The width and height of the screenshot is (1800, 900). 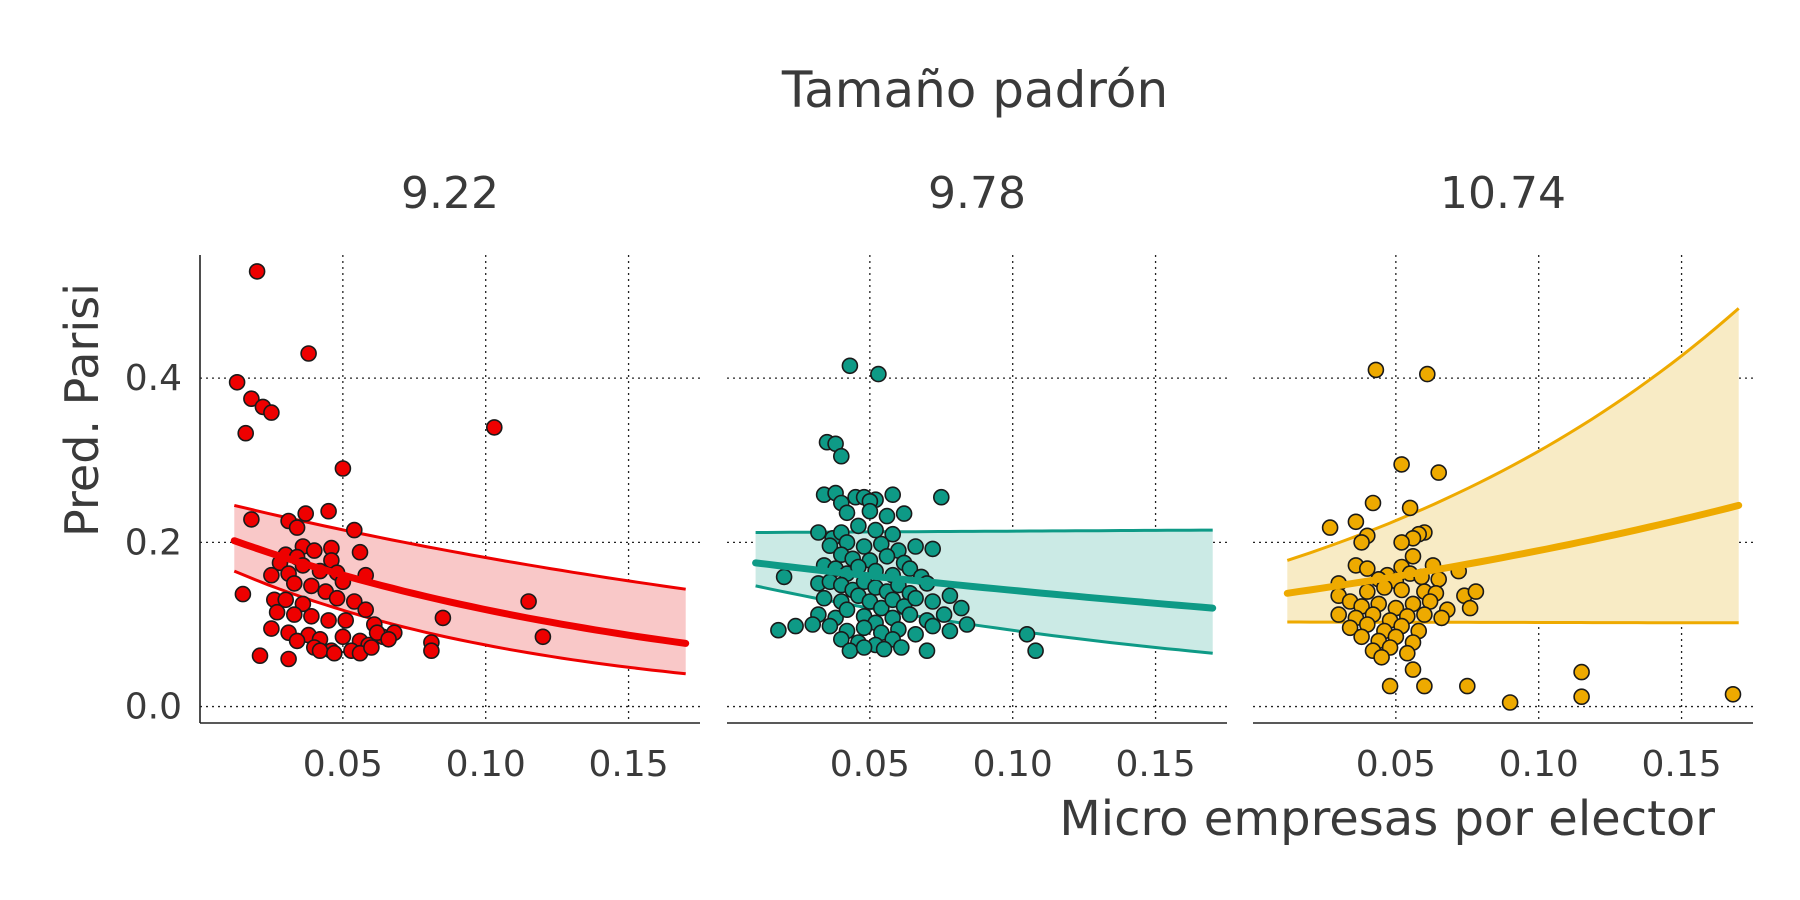 I want to click on fitted-line, so click(x=984, y=585).